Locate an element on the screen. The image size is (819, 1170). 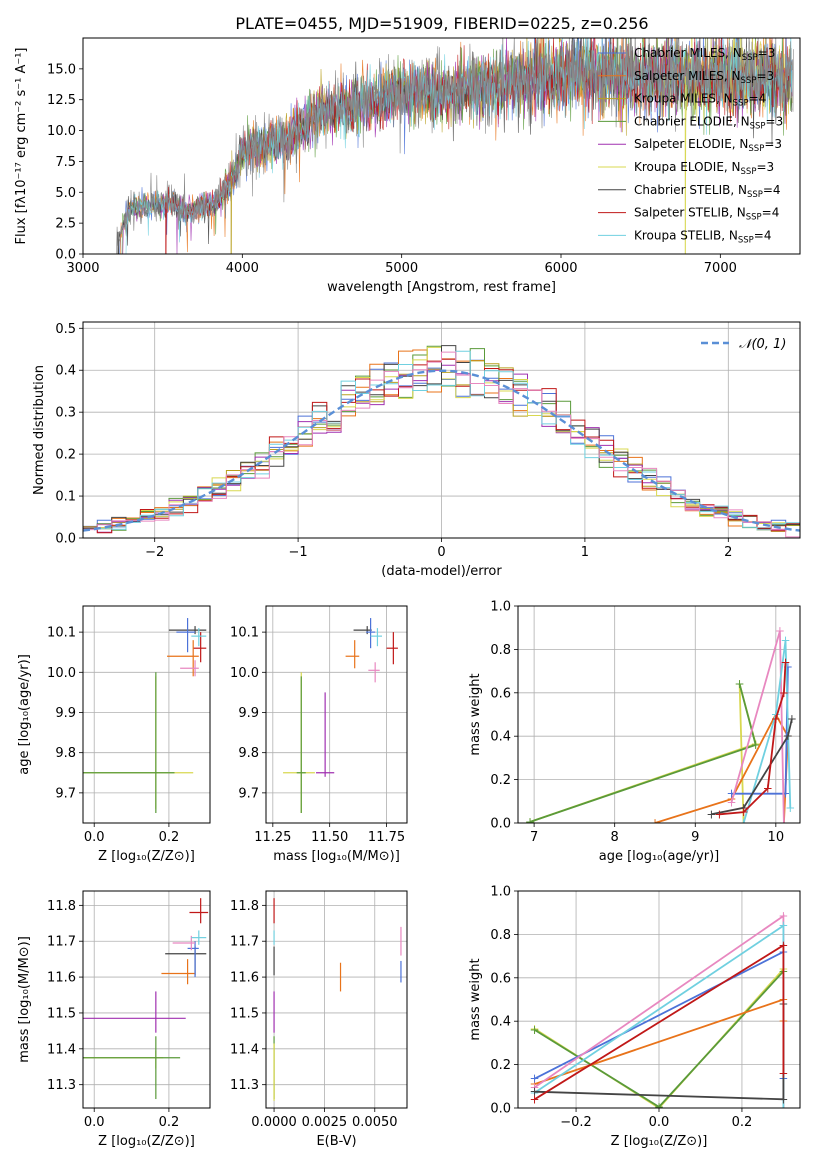
x-tick-label: 10 is located at coordinates (776, 837).